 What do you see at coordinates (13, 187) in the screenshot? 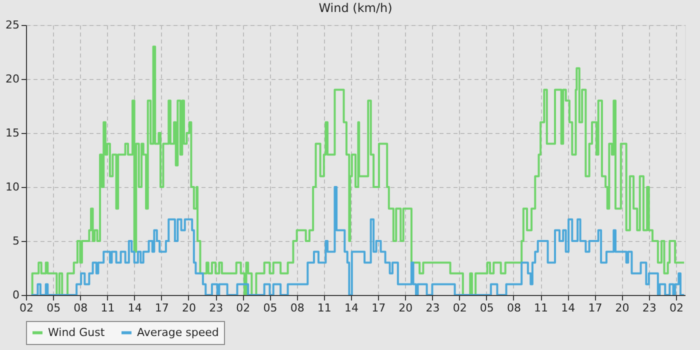
I see `y-tick-label: 10` at bounding box center [13, 187].